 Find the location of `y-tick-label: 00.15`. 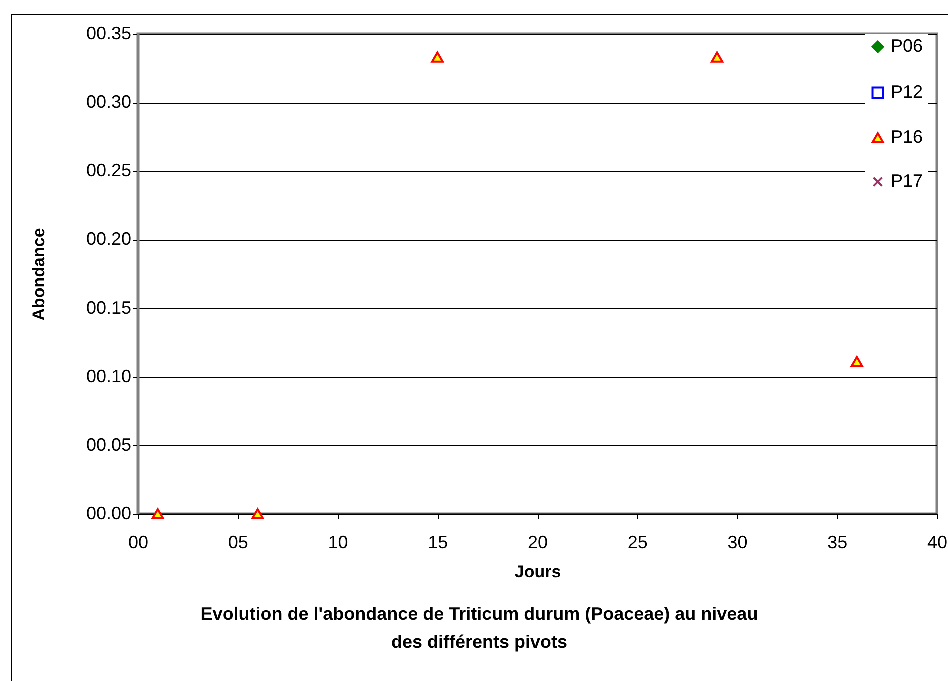

y-tick-label: 00.15 is located at coordinates (109, 308).